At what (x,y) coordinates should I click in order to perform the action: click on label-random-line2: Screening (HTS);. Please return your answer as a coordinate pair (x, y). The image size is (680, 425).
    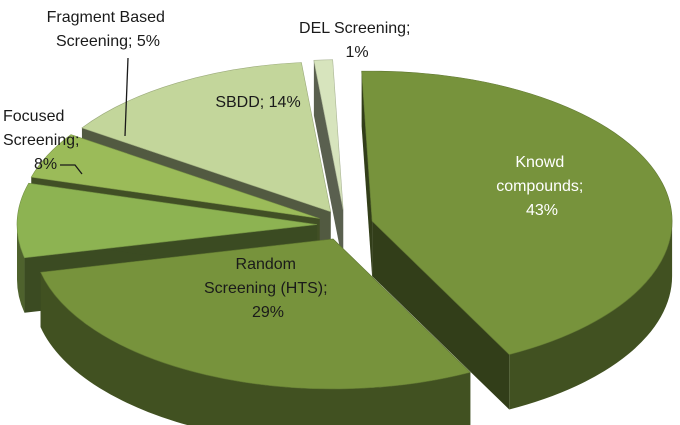
    Looking at the image, I should click on (266, 288).